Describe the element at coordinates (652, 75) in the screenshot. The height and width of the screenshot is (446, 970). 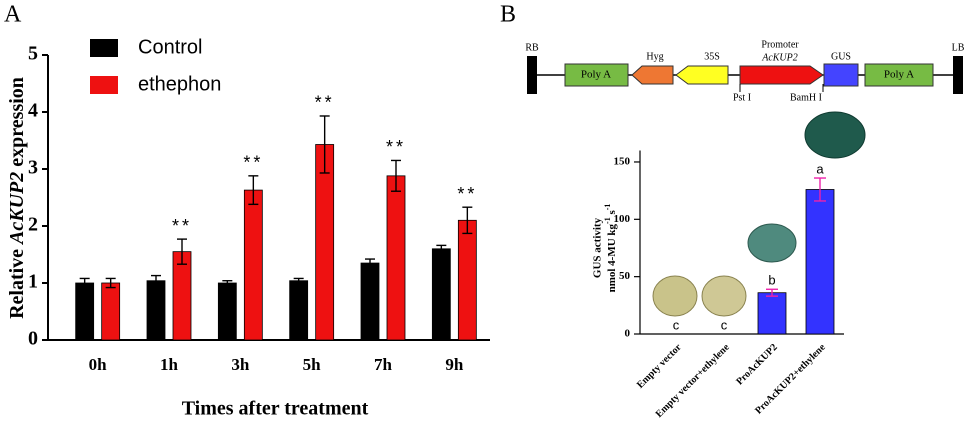
I see `hyg-arrow` at that location.